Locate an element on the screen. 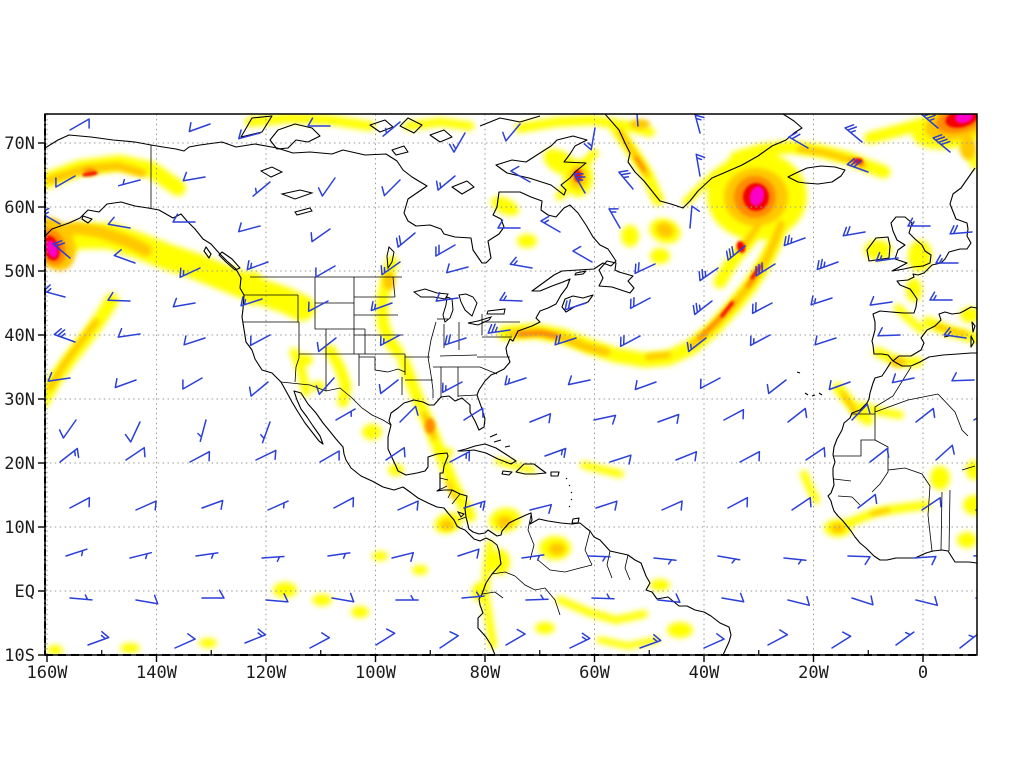 This screenshot has width=1024, height=768. coastline is located at coordinates (902, 462).